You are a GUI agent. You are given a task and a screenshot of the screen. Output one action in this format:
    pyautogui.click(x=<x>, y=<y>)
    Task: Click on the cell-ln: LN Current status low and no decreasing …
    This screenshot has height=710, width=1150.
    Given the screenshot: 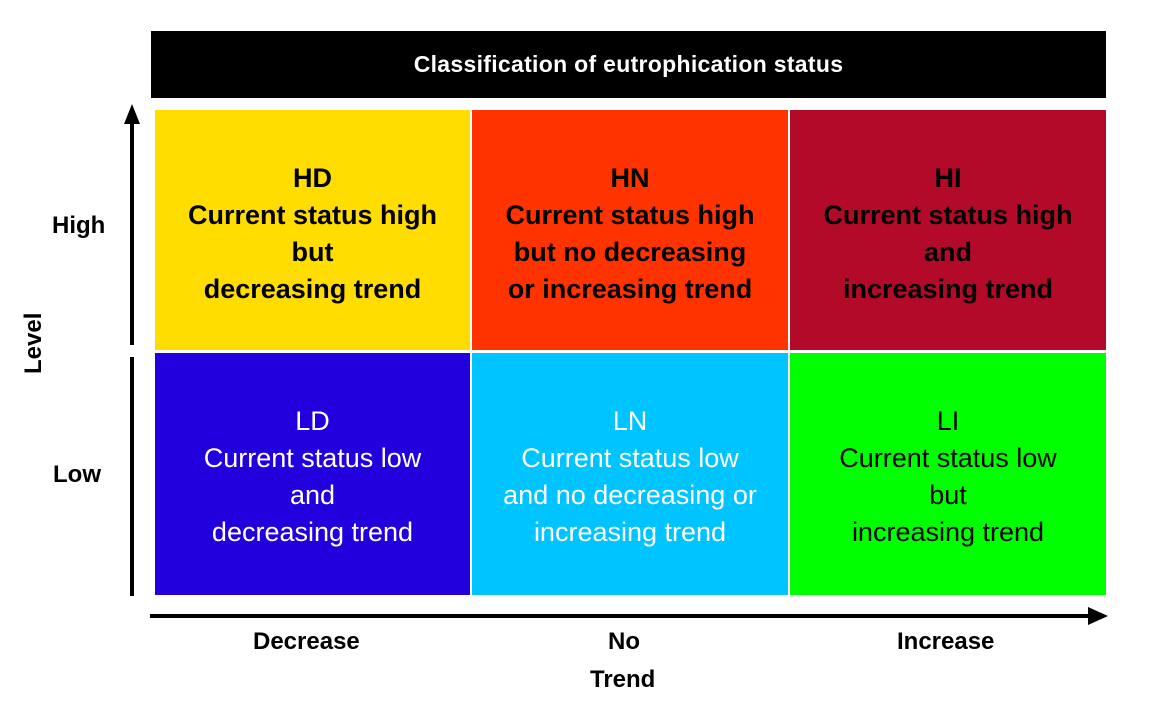 What is the action you would take?
    pyautogui.click(x=630, y=474)
    